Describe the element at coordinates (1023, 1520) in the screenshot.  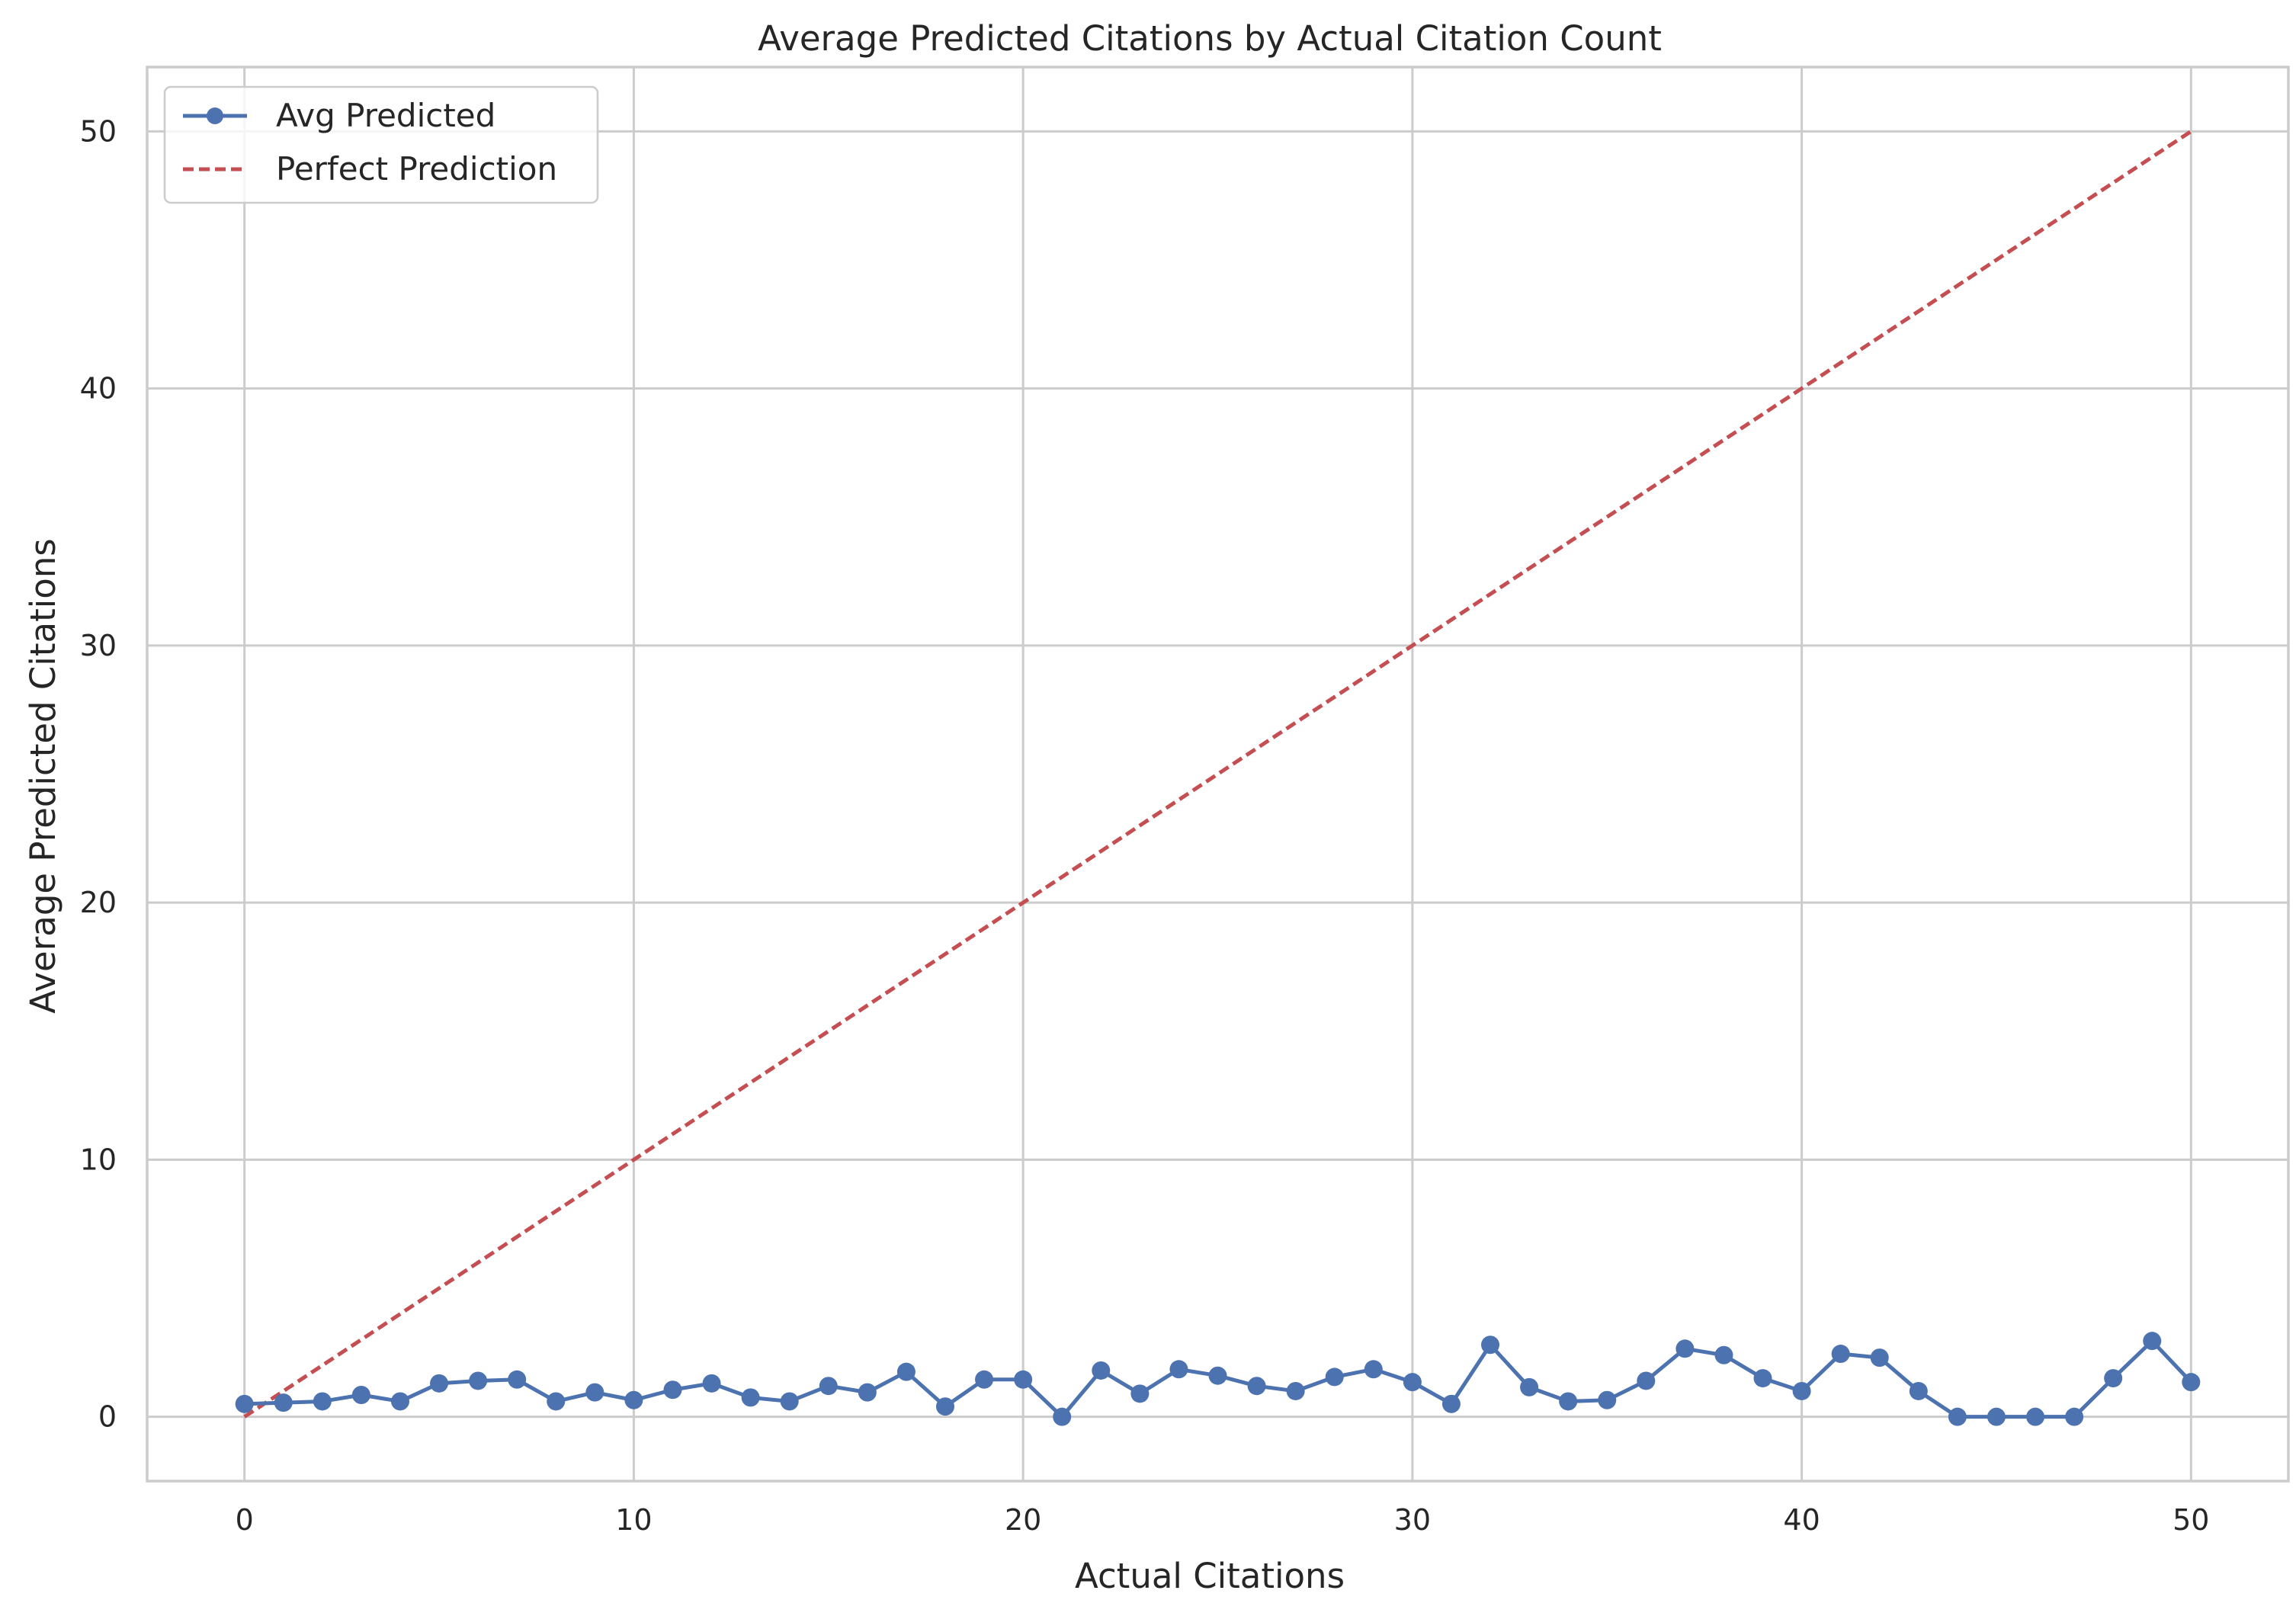
I see `x-tick-label: 20` at that location.